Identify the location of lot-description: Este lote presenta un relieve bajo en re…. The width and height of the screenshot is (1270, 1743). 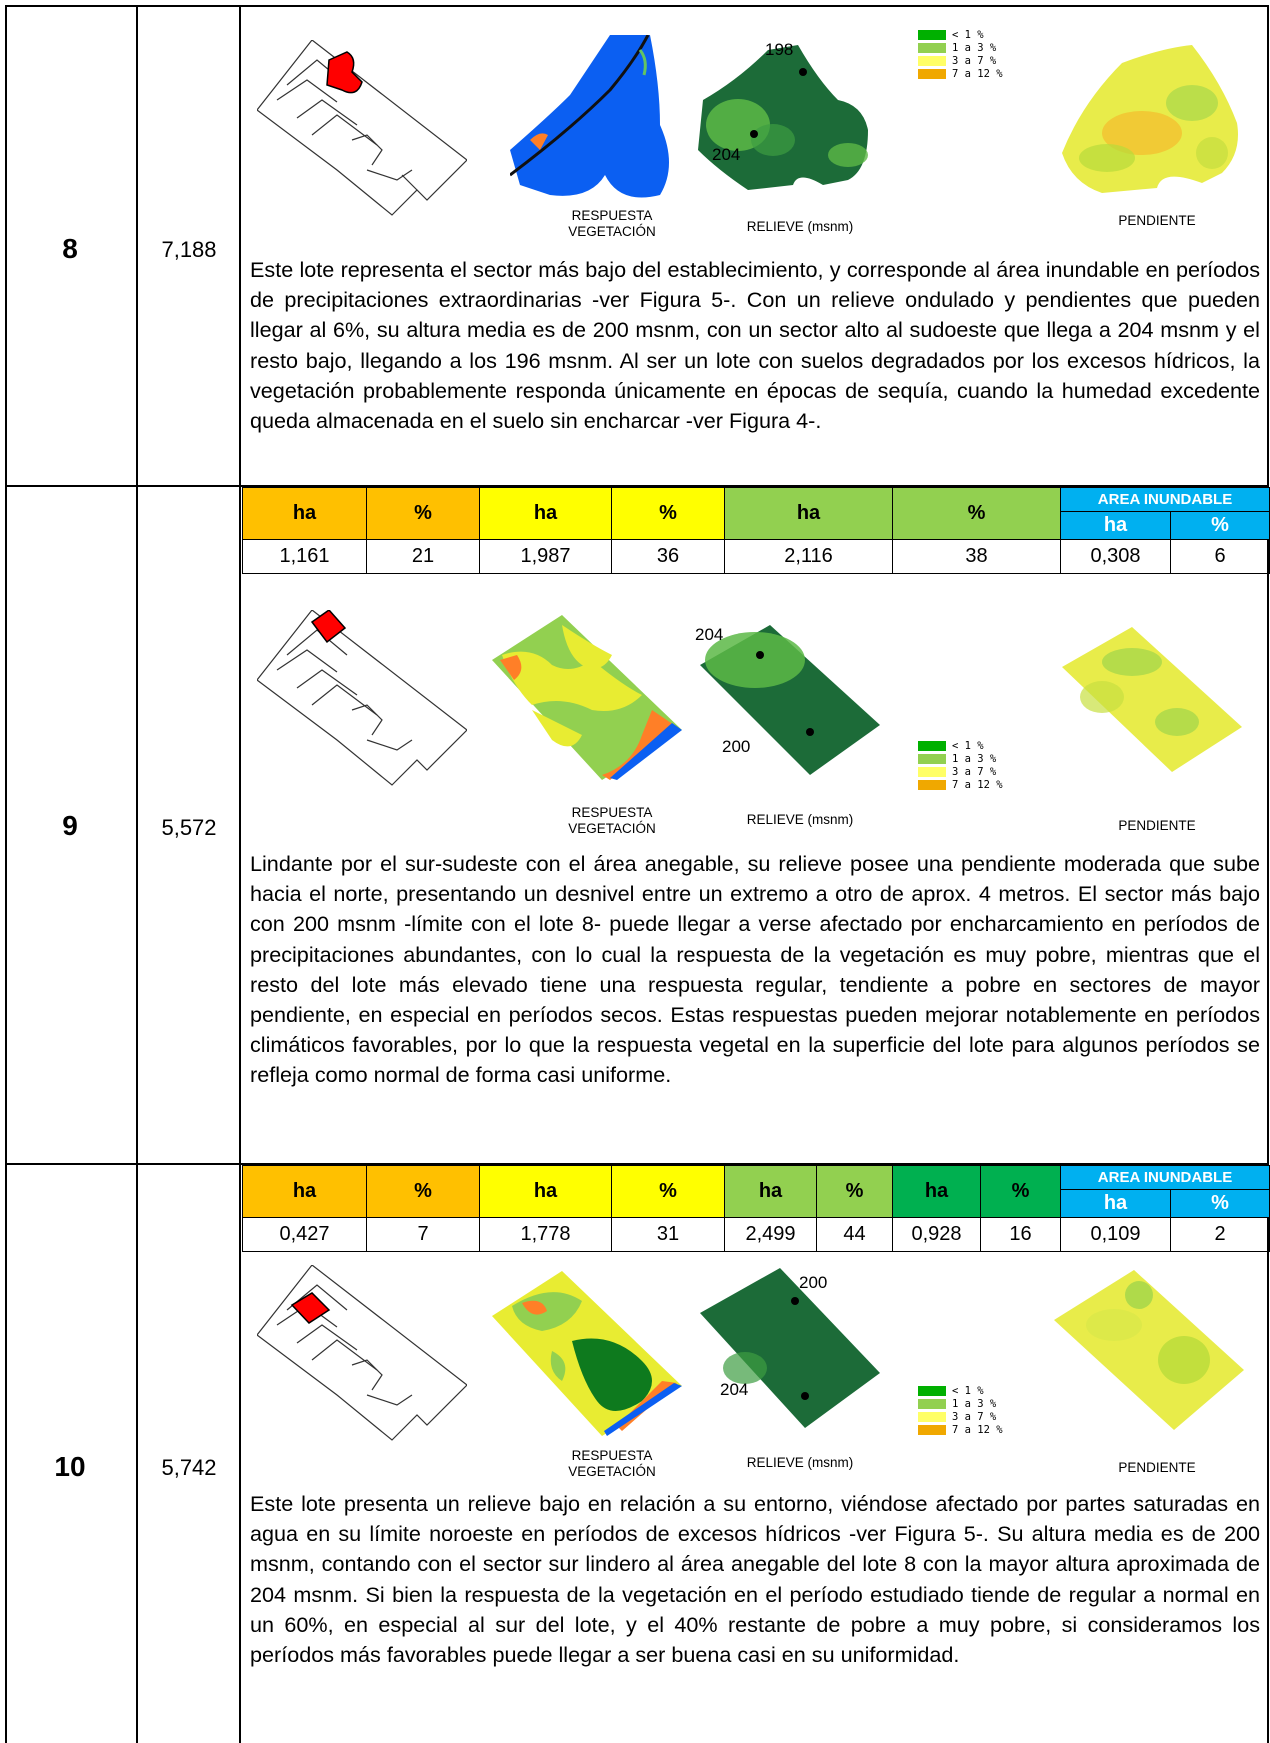
(755, 1579).